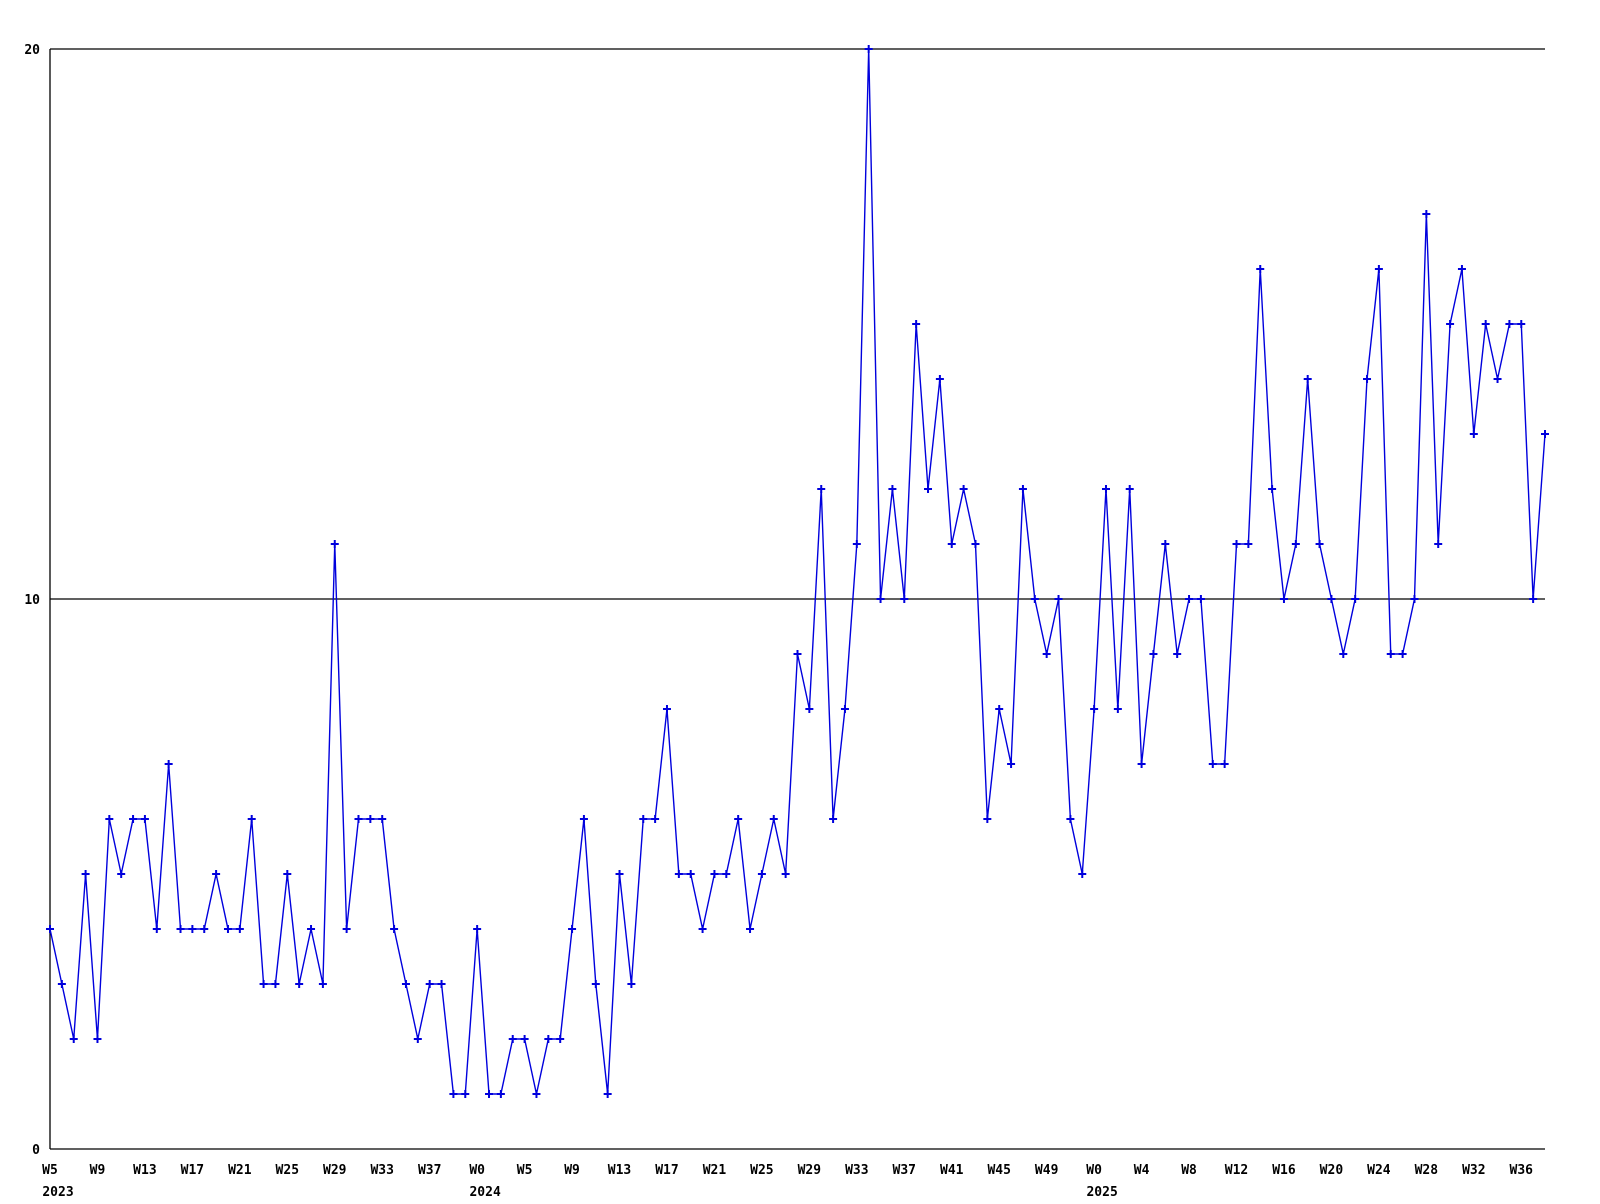  Describe the element at coordinates (1046, 1170) in the screenshot. I see `x-tick-label: W49` at that location.